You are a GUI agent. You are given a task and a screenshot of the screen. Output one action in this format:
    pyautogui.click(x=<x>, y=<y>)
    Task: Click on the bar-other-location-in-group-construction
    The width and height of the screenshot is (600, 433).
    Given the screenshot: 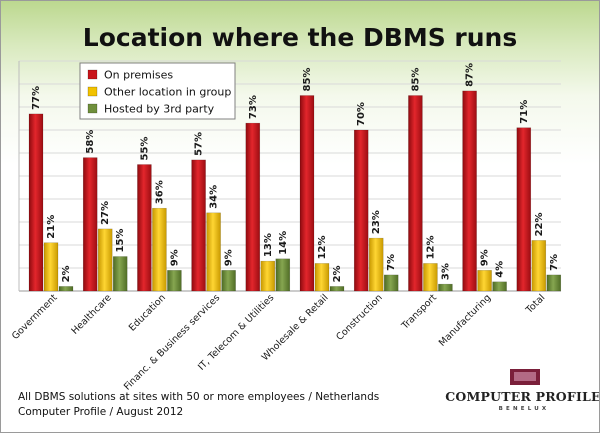 What is the action you would take?
    pyautogui.click(x=376, y=264)
    